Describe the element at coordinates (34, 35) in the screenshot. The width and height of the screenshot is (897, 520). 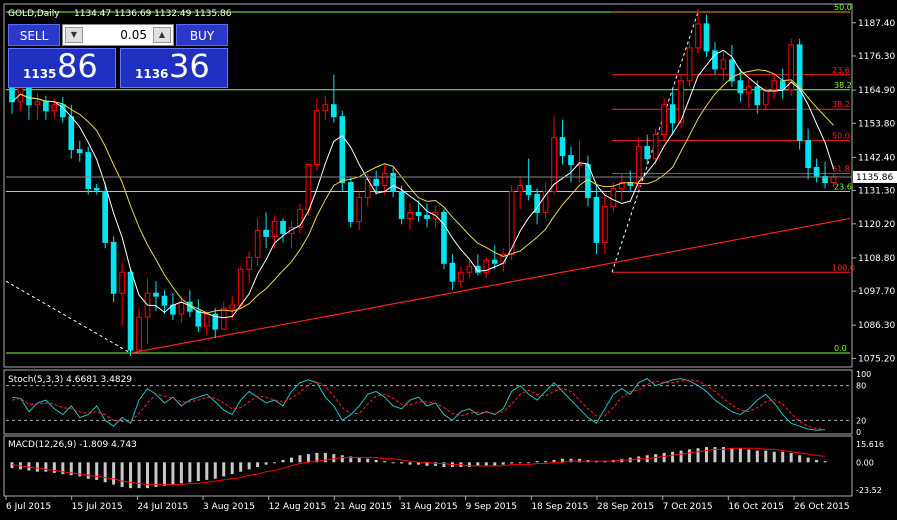
I see `sell-button: SELL` at that location.